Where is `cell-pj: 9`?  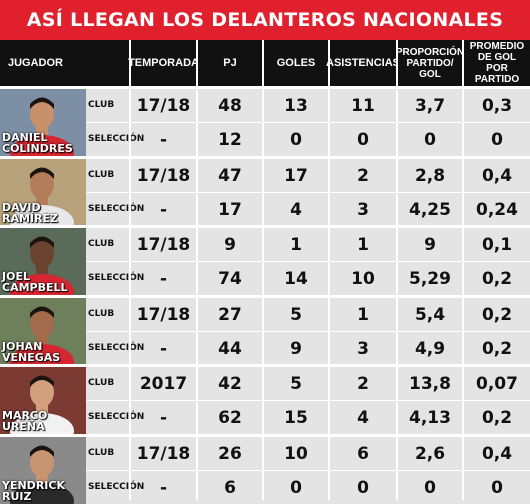 cell-pj: 9 is located at coordinates (230, 244).